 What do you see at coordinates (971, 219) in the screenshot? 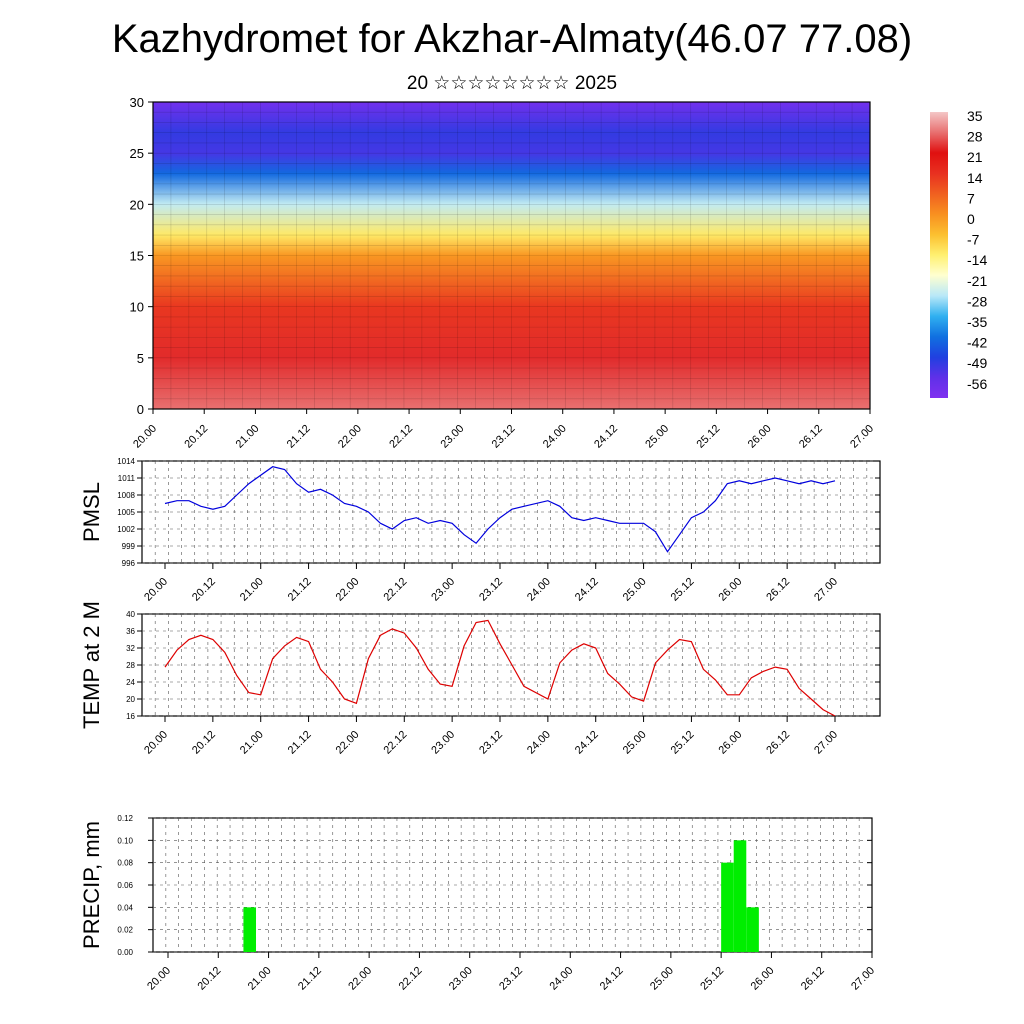
I see `colorbar-label: 0` at bounding box center [971, 219].